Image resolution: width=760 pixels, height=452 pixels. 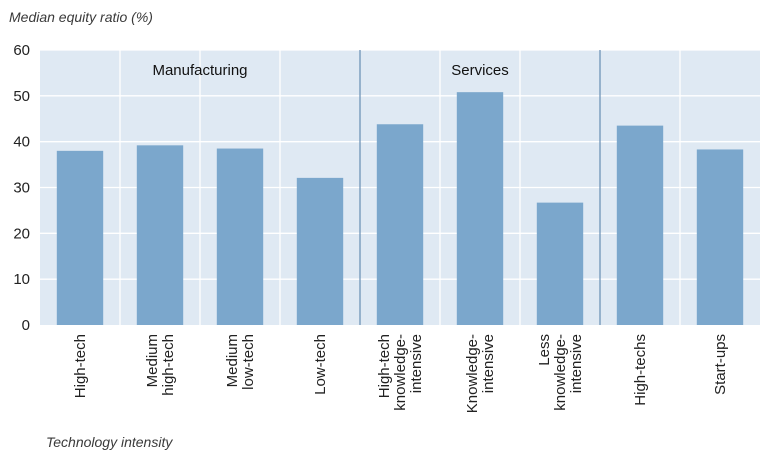 I want to click on x-tick-label: Start-ups, so click(x=720, y=364).